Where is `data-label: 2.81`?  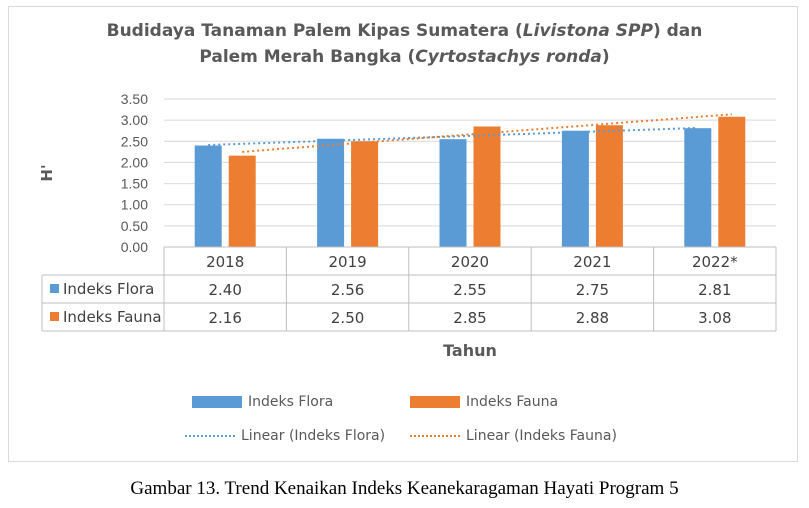
data-label: 2.81 is located at coordinates (714, 290).